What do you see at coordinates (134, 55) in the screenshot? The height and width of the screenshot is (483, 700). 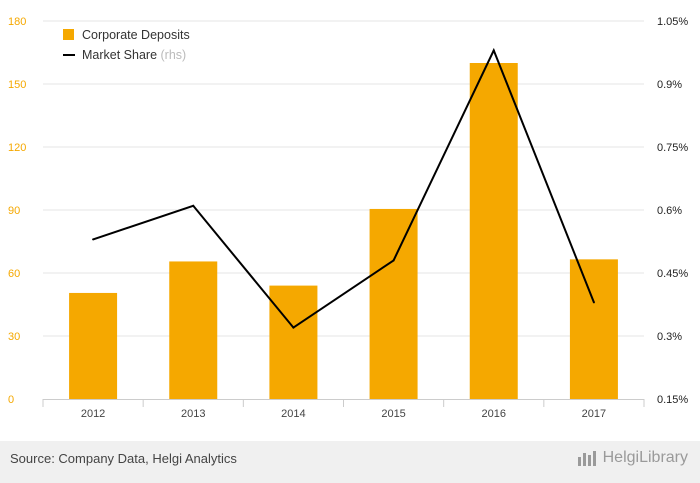 I see `legend-label-market-share: Market Share (rhs)` at bounding box center [134, 55].